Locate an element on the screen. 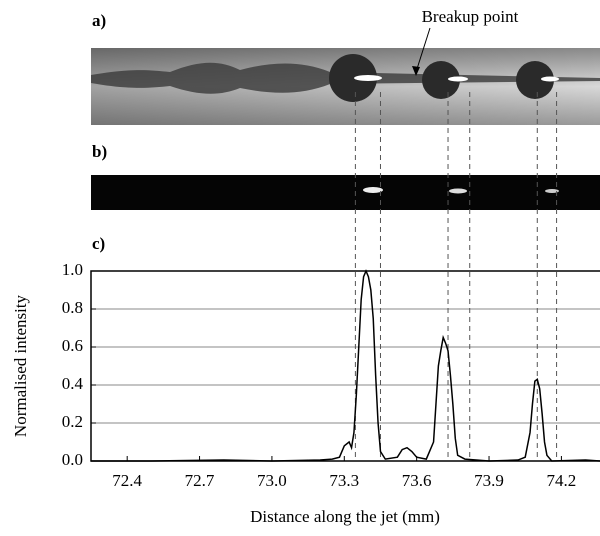 This screenshot has height=536, width=600. y-tick-label: 1.0 is located at coordinates (72, 269).